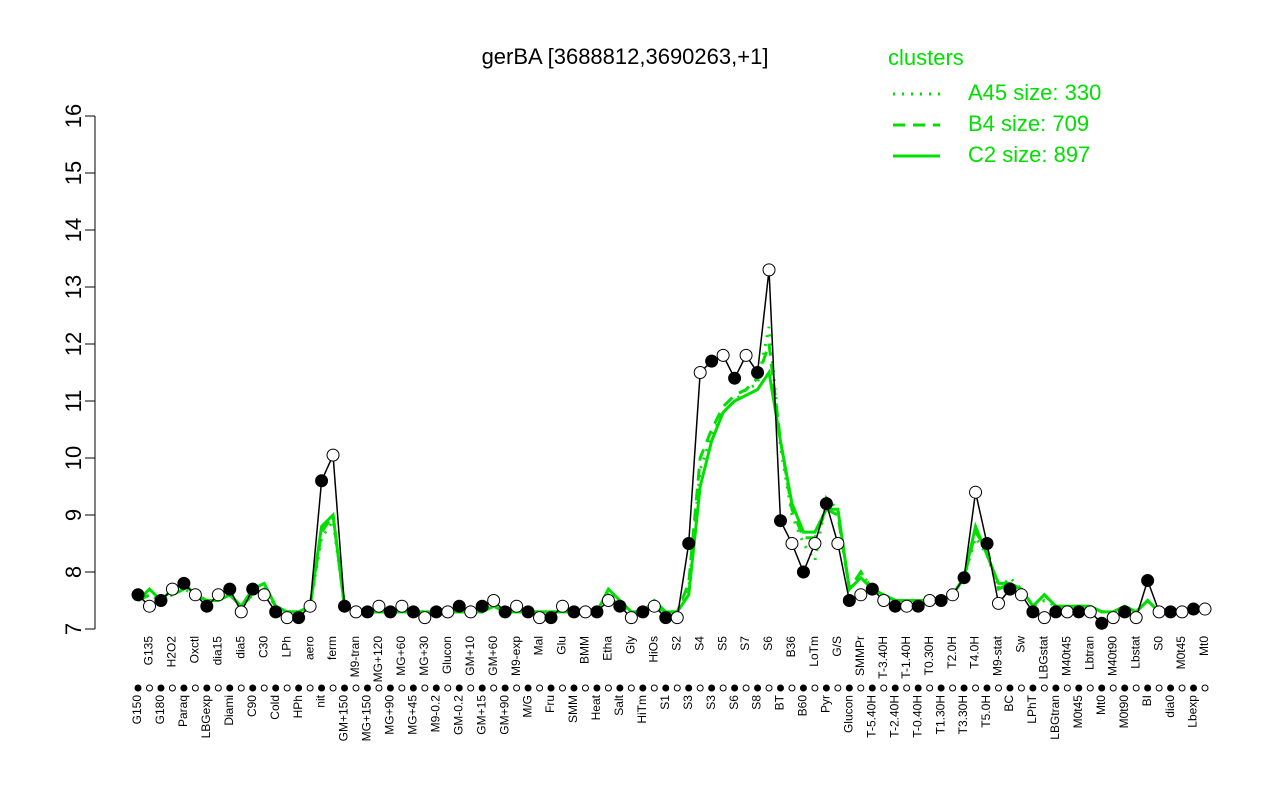 The width and height of the screenshot is (1280, 800). I want to click on x-tick-label: Lbexp, so click(1193, 711).